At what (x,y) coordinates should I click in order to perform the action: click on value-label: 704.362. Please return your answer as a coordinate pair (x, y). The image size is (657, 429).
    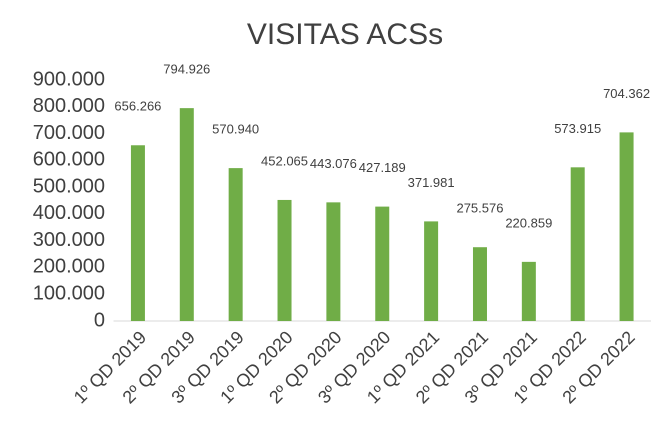
    Looking at the image, I should click on (626, 93).